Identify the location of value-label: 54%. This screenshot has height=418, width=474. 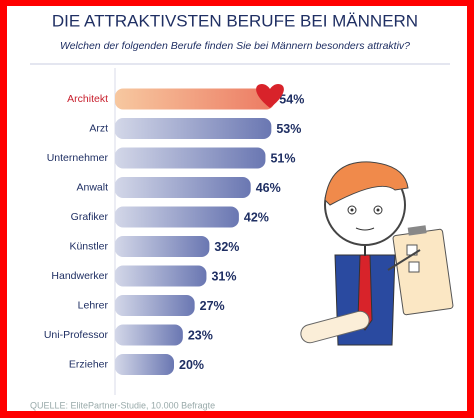
(291, 99).